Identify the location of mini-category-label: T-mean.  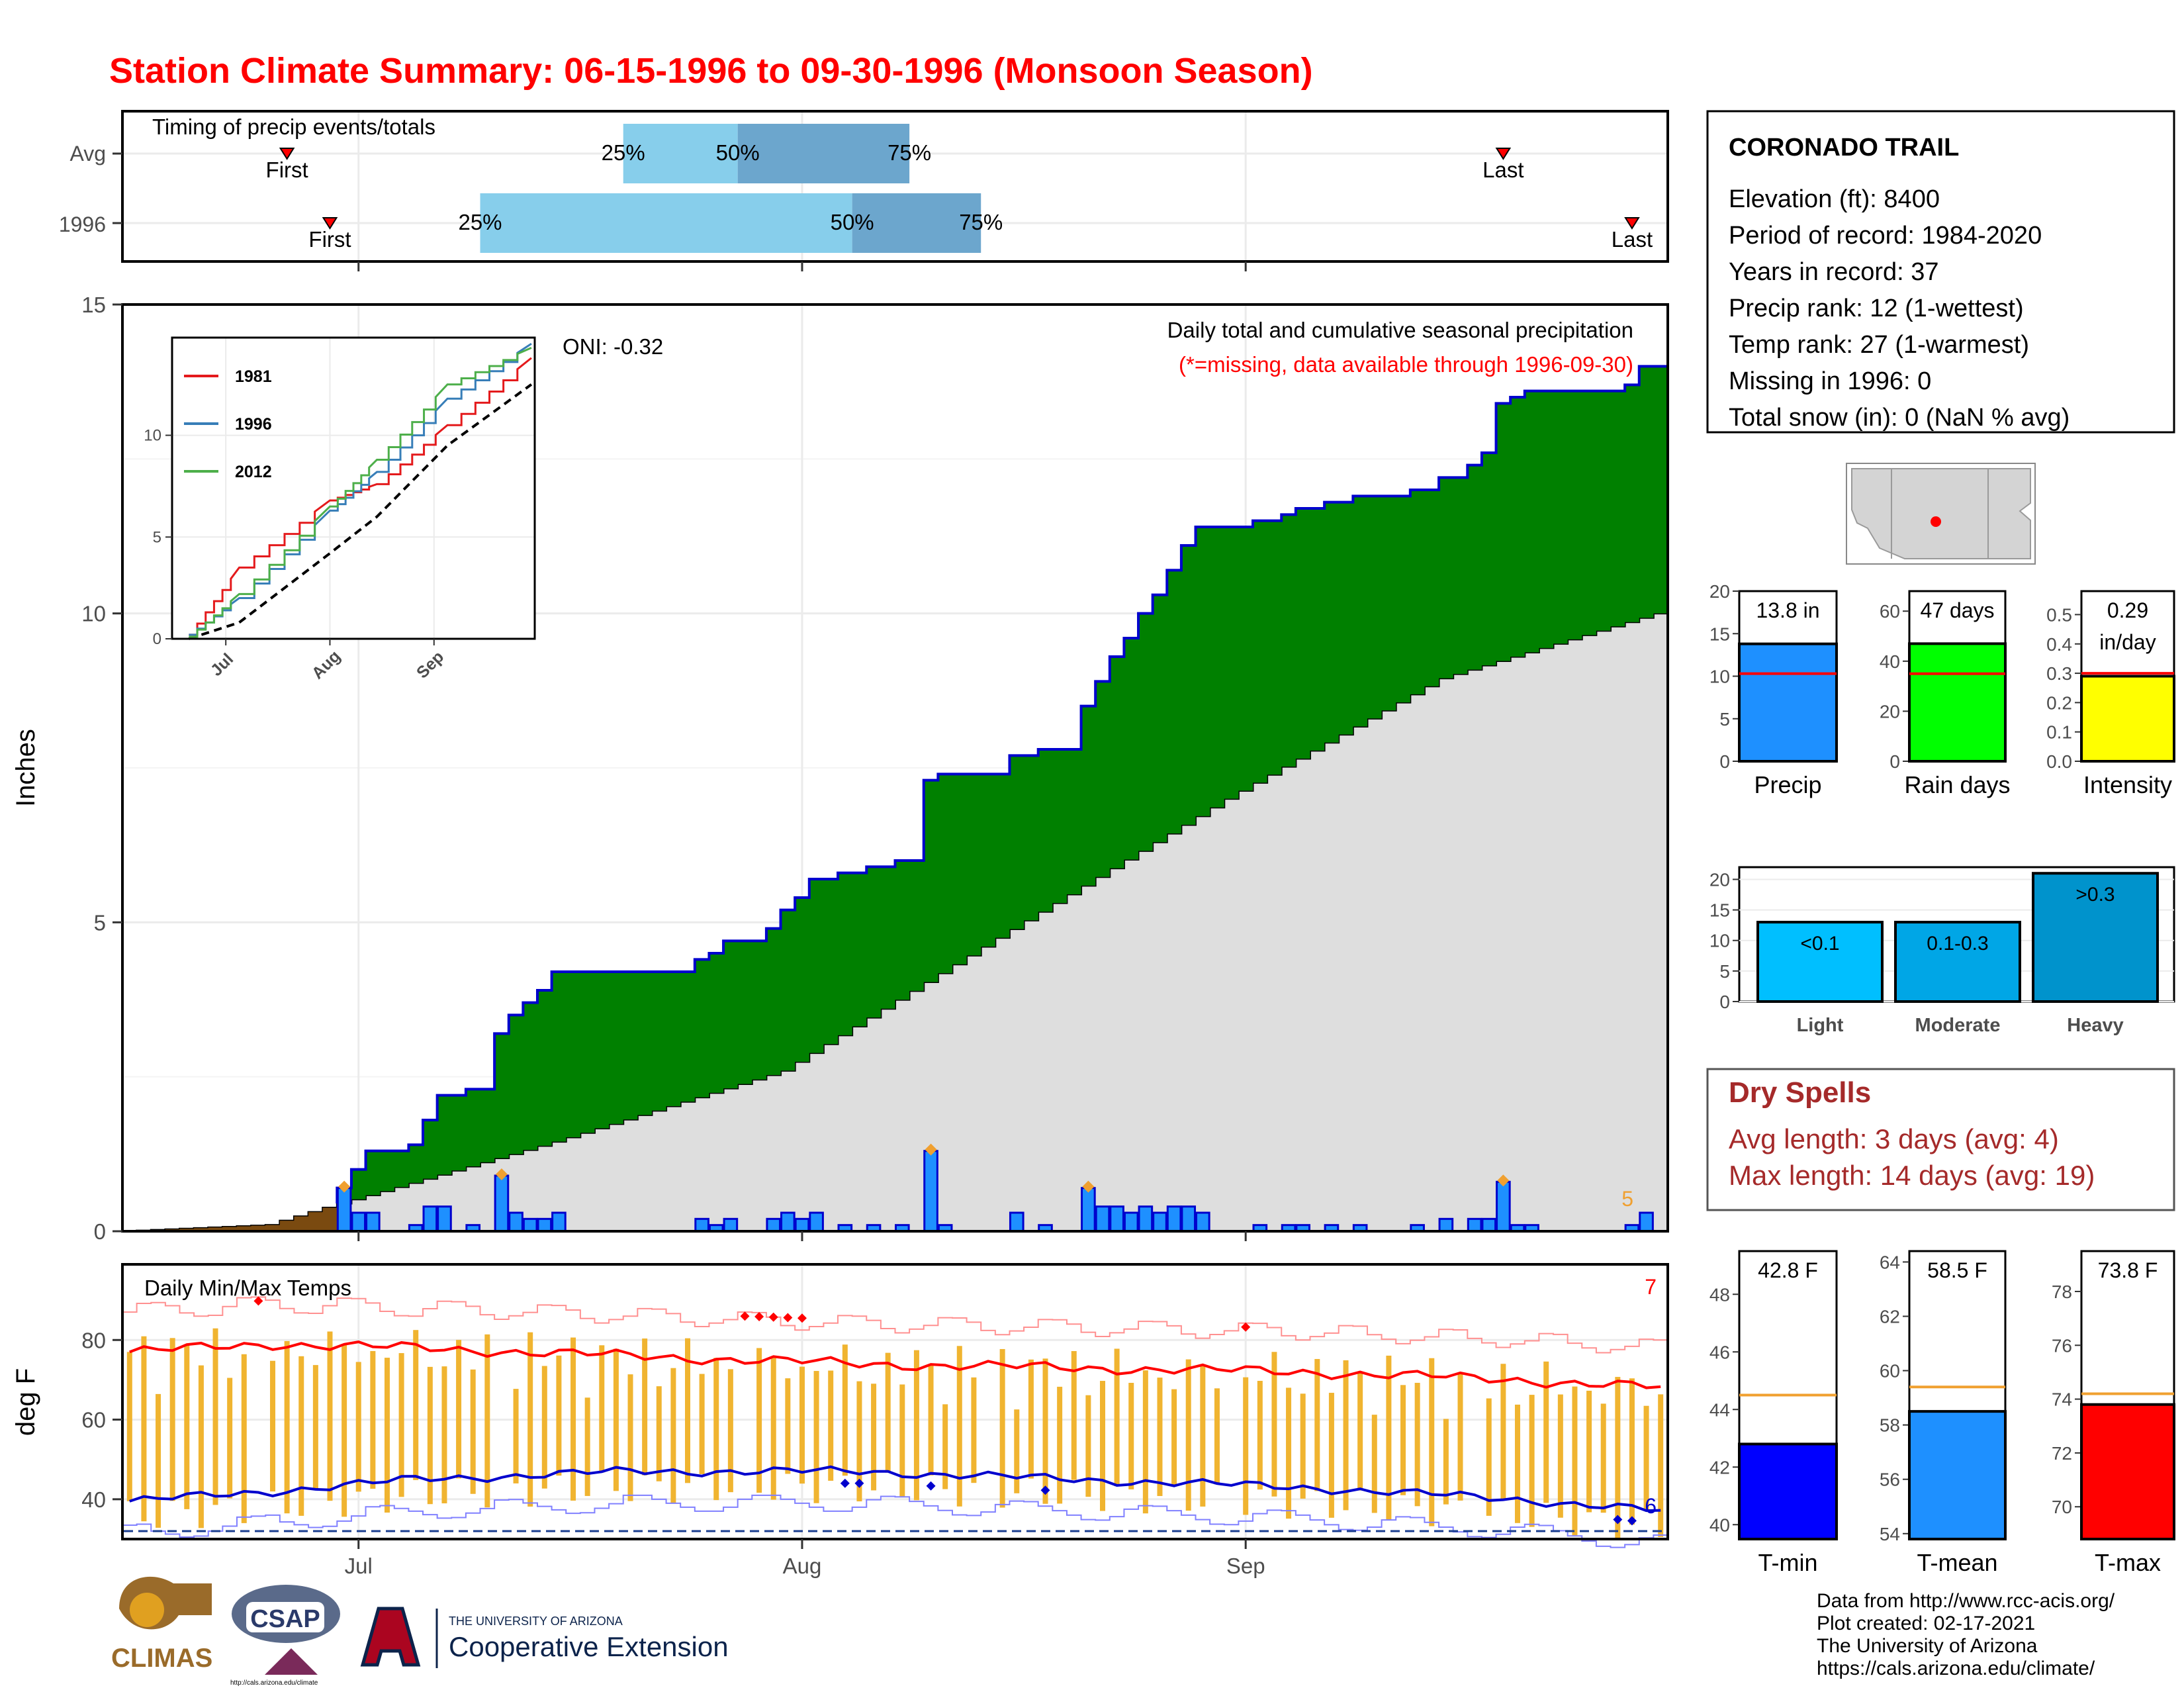
(1957, 1562).